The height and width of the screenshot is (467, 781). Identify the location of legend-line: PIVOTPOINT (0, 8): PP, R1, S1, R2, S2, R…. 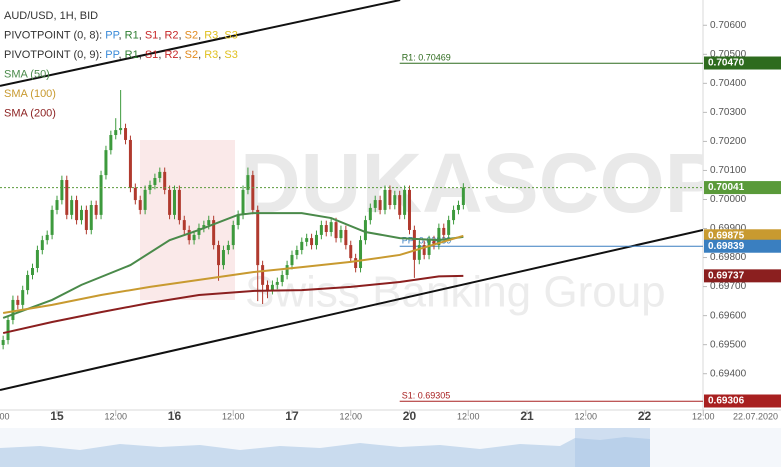
(121, 35).